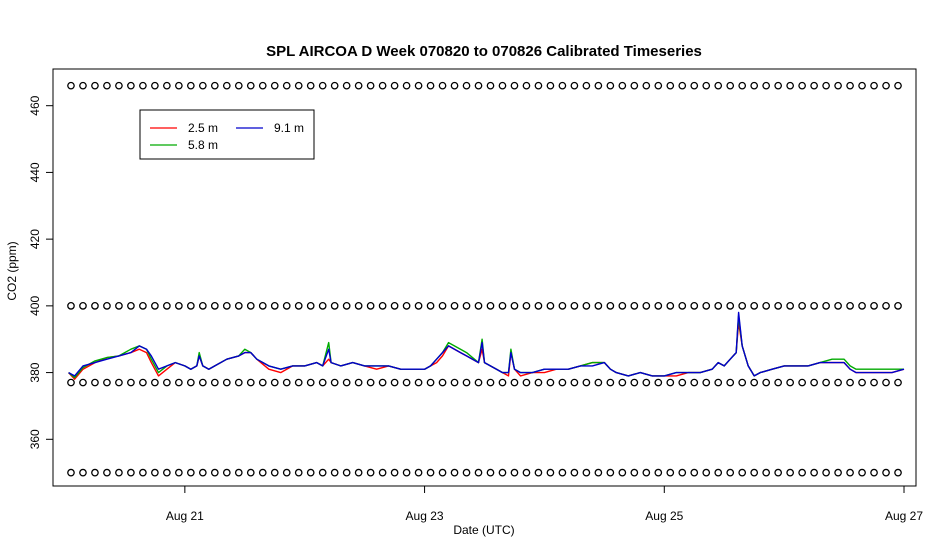  I want to click on y-axis-label: CO2 (ppm), so click(12, 270).